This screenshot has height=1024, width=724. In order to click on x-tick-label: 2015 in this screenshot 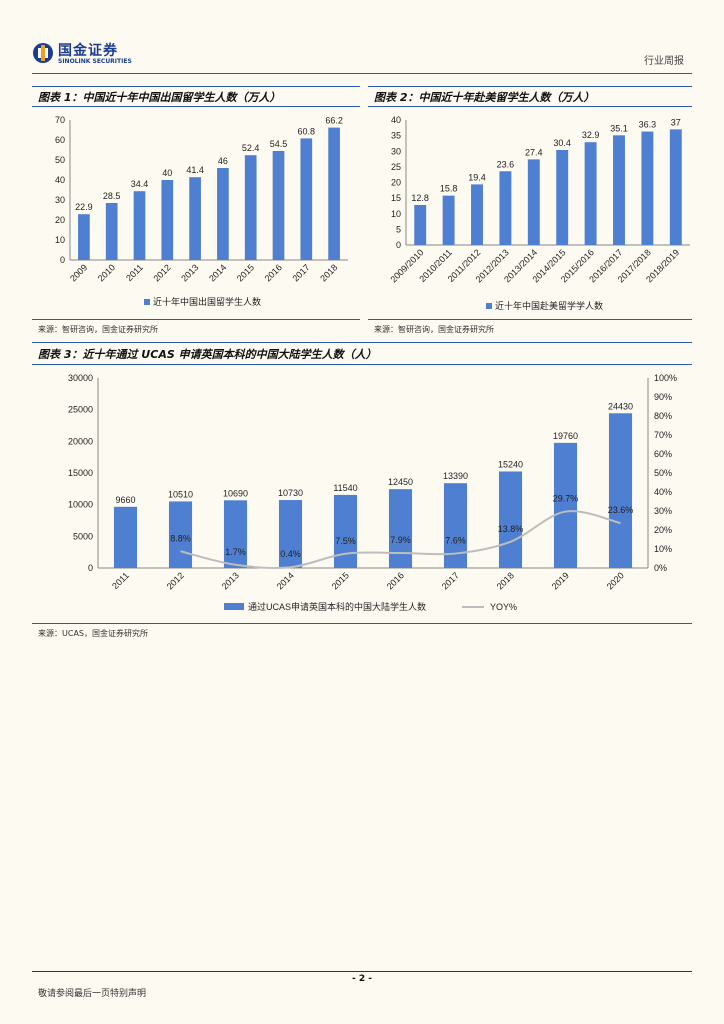, I will do `click(245, 272)`.